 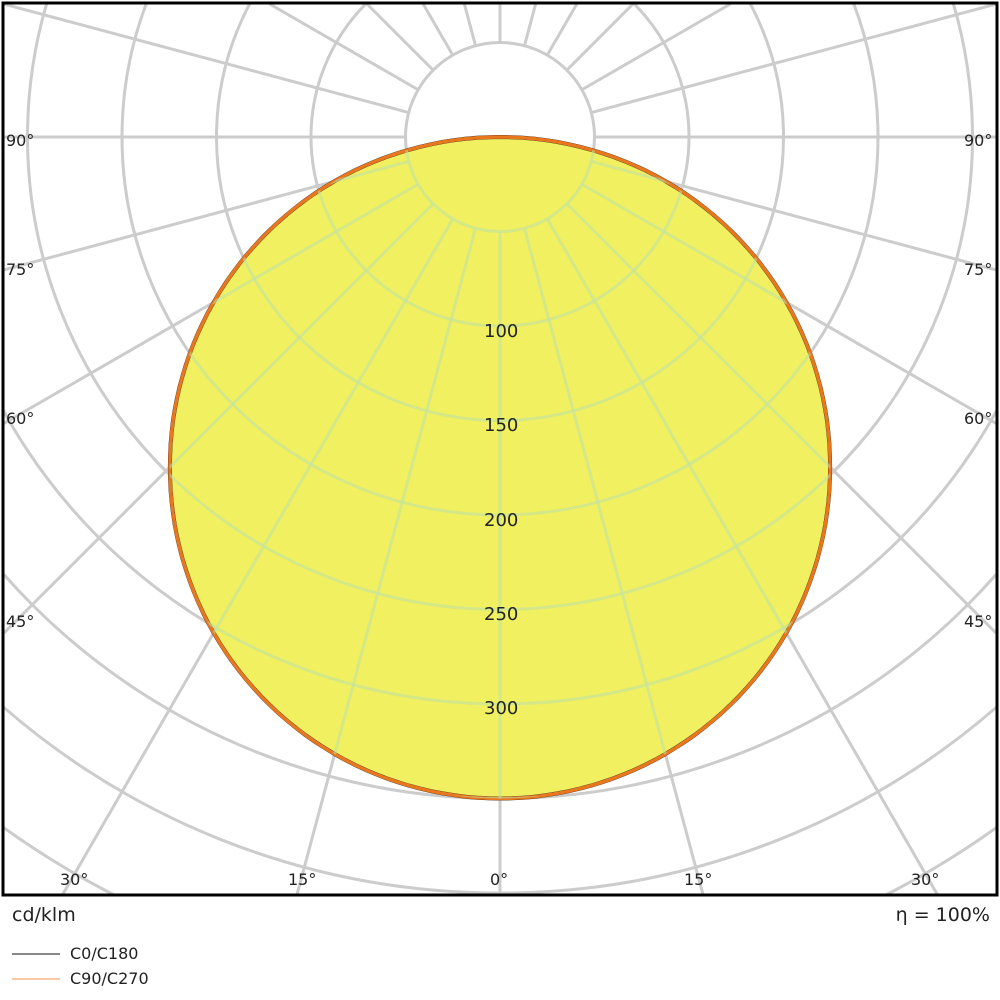 I want to click on angle-label-left: 45°, so click(x=20, y=621).